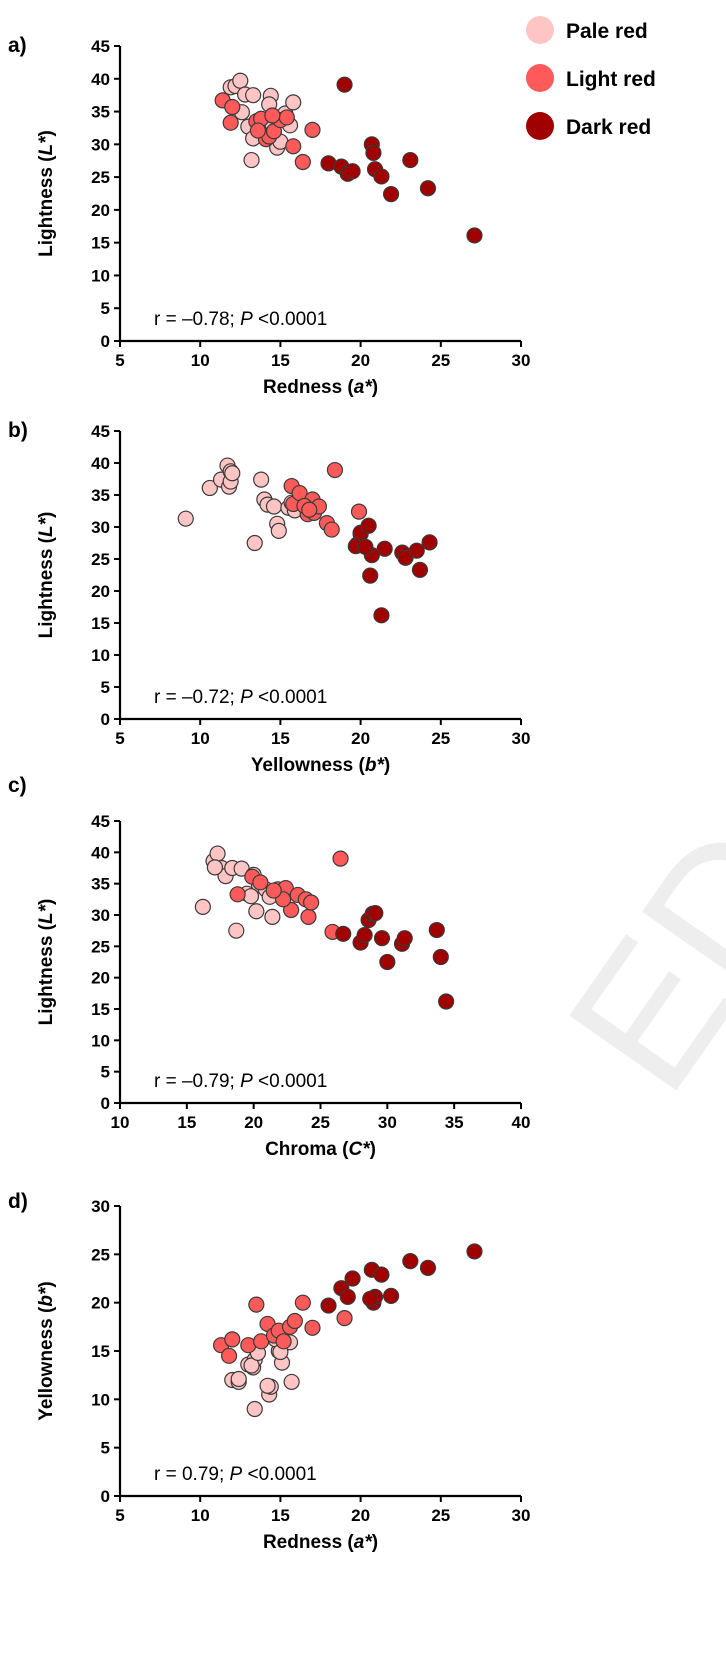 The image size is (726, 1673). What do you see at coordinates (454, 1122) in the screenshot?
I see `x-tick-label: 35` at bounding box center [454, 1122].